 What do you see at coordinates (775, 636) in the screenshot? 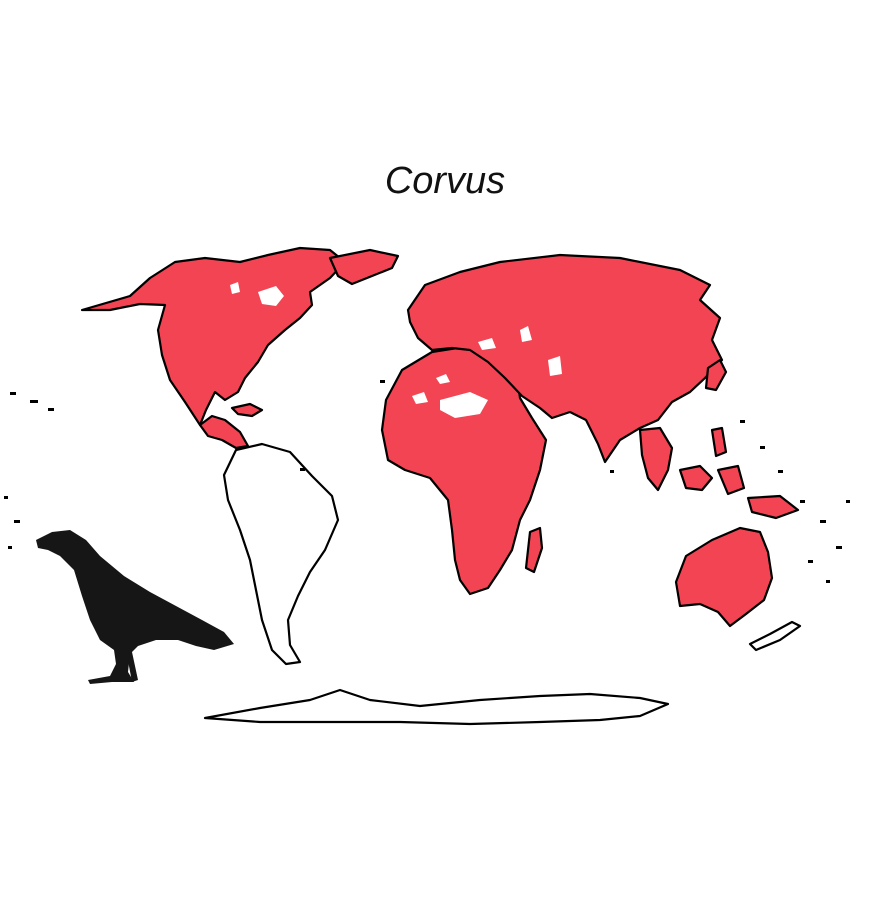
I see `new-zealand-outline` at bounding box center [775, 636].